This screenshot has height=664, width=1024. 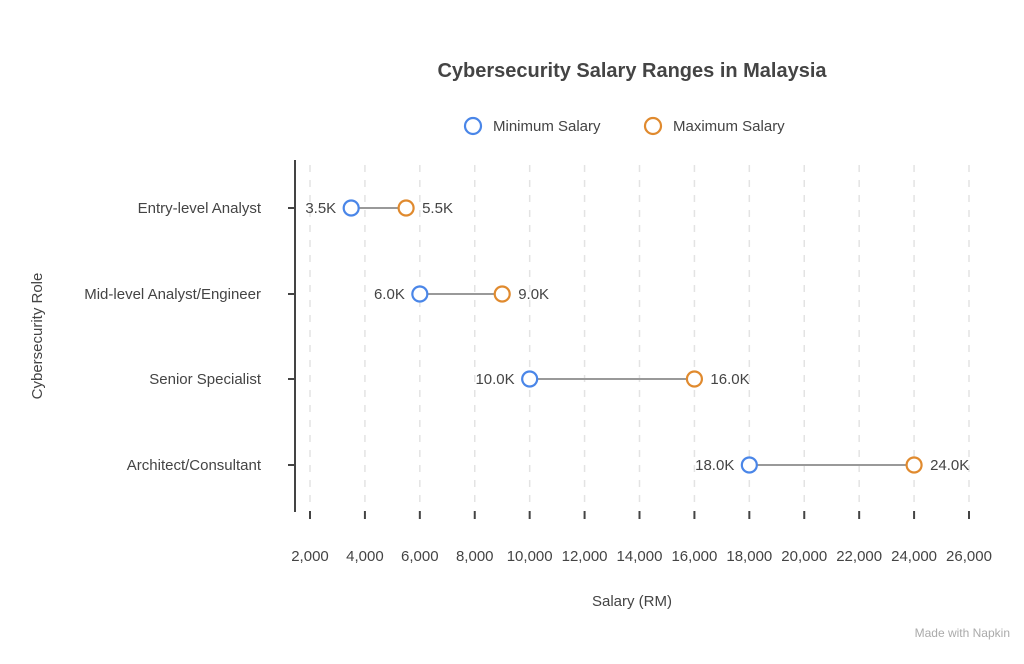 What do you see at coordinates (200, 208) in the screenshot?
I see `y-tick-label: Entry-level Analyst` at bounding box center [200, 208].